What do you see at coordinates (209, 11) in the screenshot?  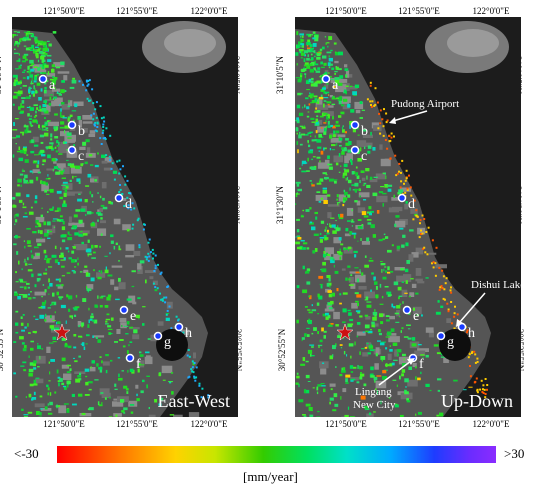 I see `lon-tick: 122°0'0"E` at bounding box center [209, 11].